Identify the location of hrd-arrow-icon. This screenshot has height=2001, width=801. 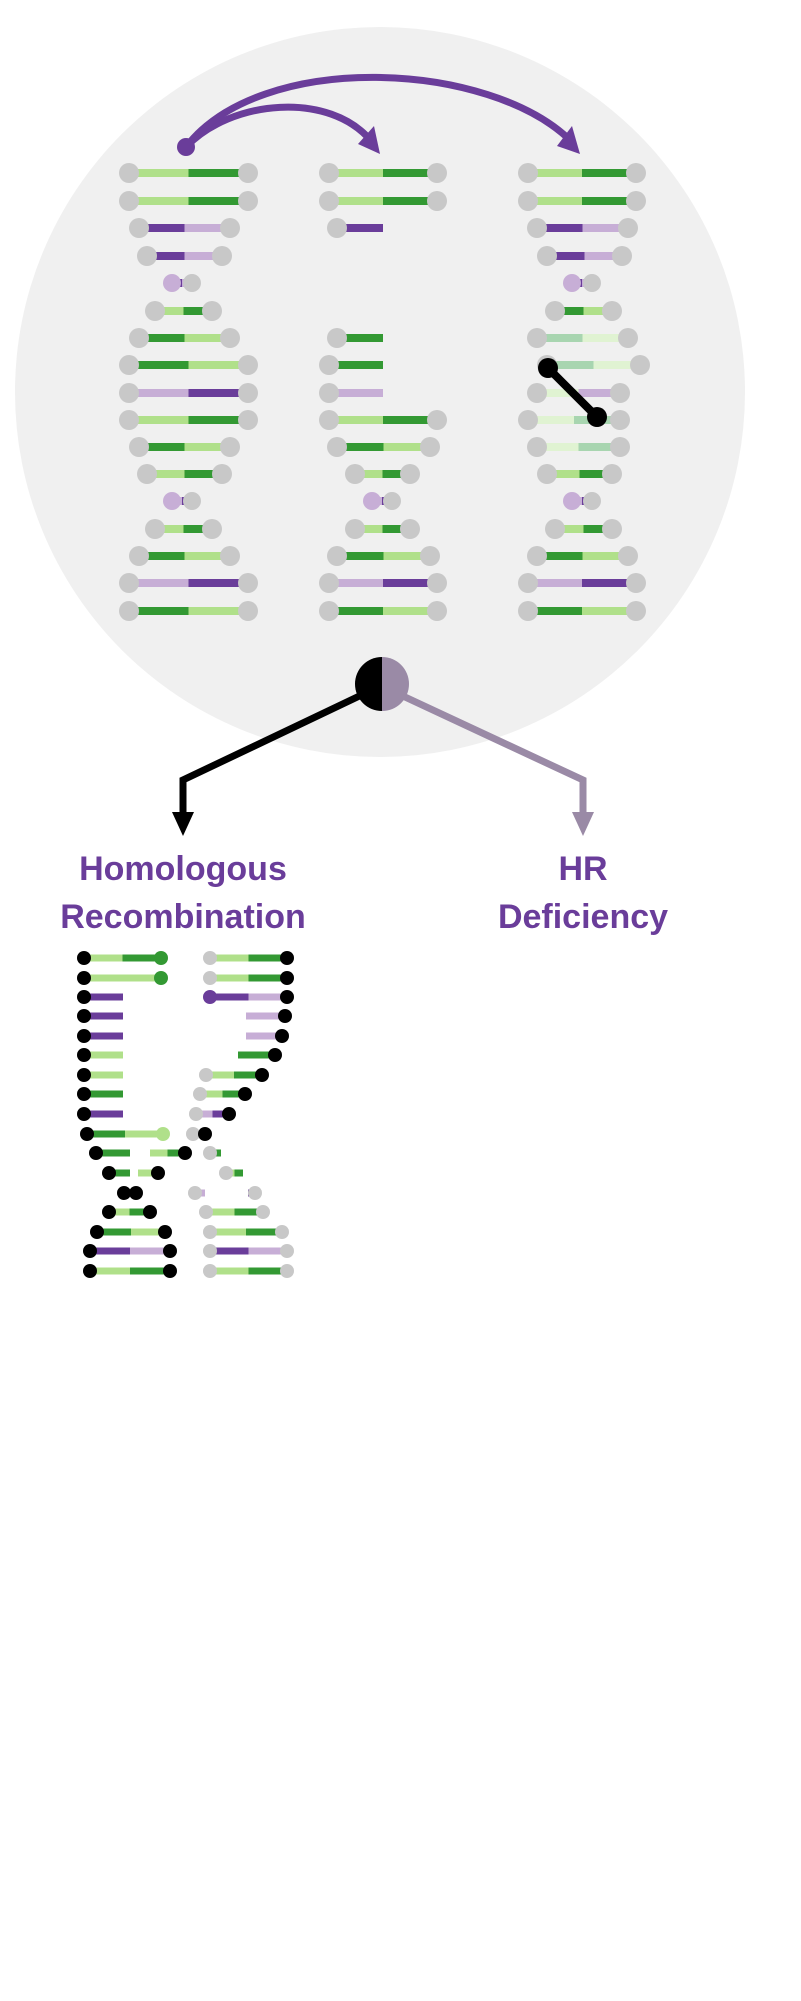
(583, 824).